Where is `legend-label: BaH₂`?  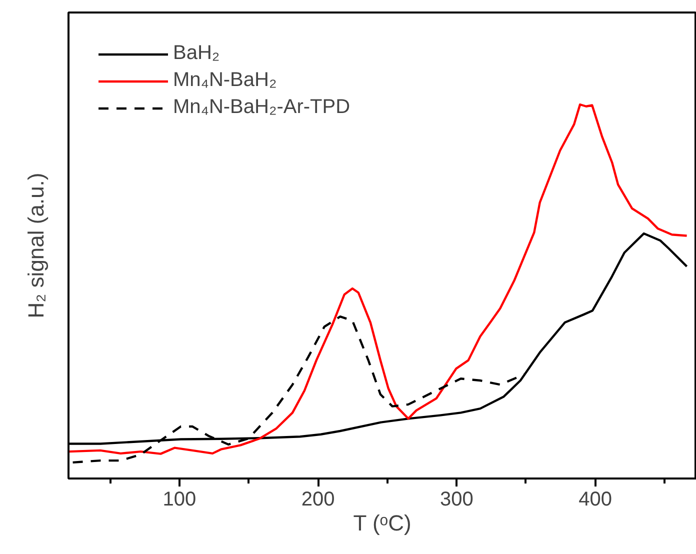
legend-label: BaH₂ is located at coordinates (196, 53).